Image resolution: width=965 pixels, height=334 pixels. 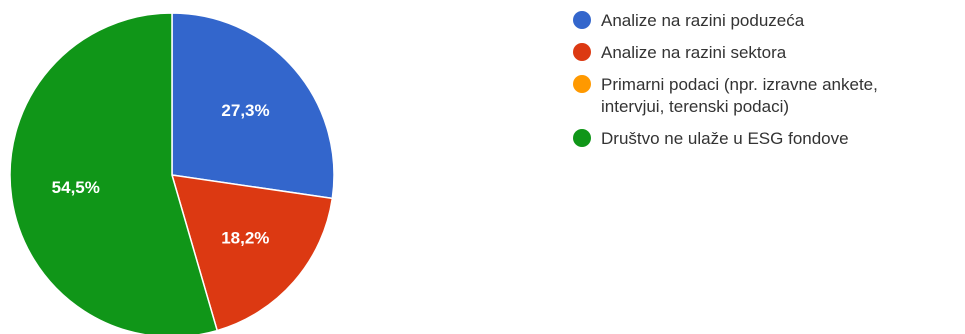 I want to click on legend-swatch-no-esg-investment, so click(x=582, y=138).